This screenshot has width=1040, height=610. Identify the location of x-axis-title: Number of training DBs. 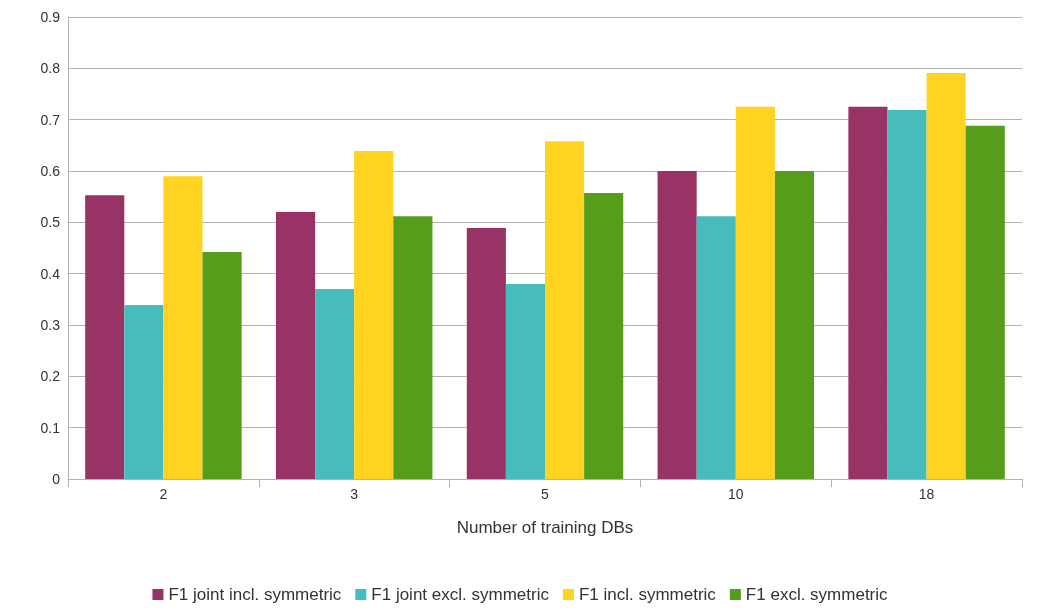
(545, 527).